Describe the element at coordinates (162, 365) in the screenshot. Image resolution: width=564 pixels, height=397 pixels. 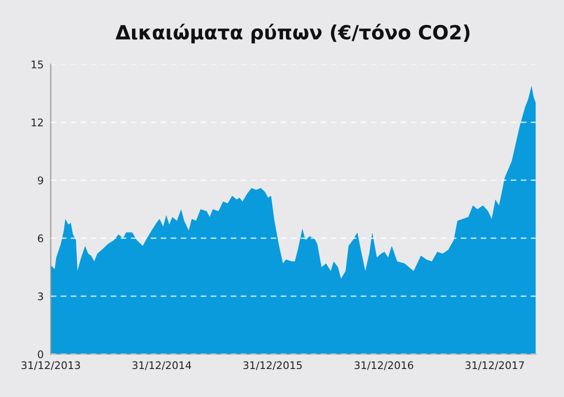
I see `x-tick-label: 31/12/2014` at that location.